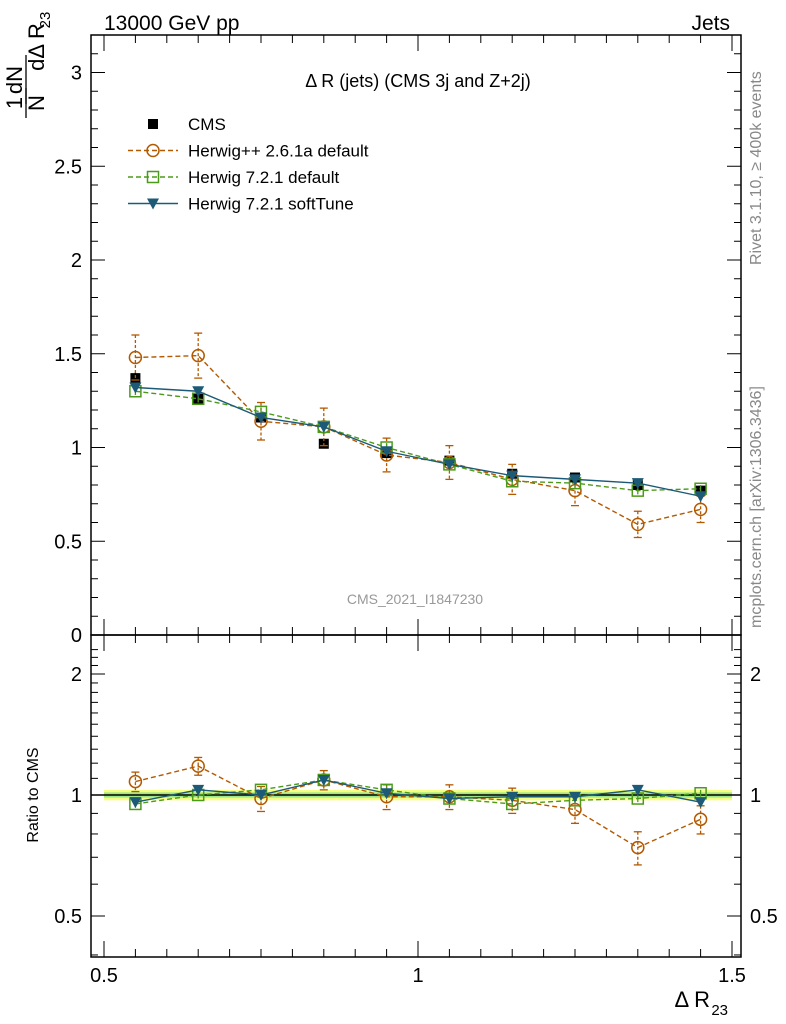 This screenshot has height=1024, width=786. What do you see at coordinates (76, 261) in the screenshot?
I see `main-y-tick-label: 2` at bounding box center [76, 261].